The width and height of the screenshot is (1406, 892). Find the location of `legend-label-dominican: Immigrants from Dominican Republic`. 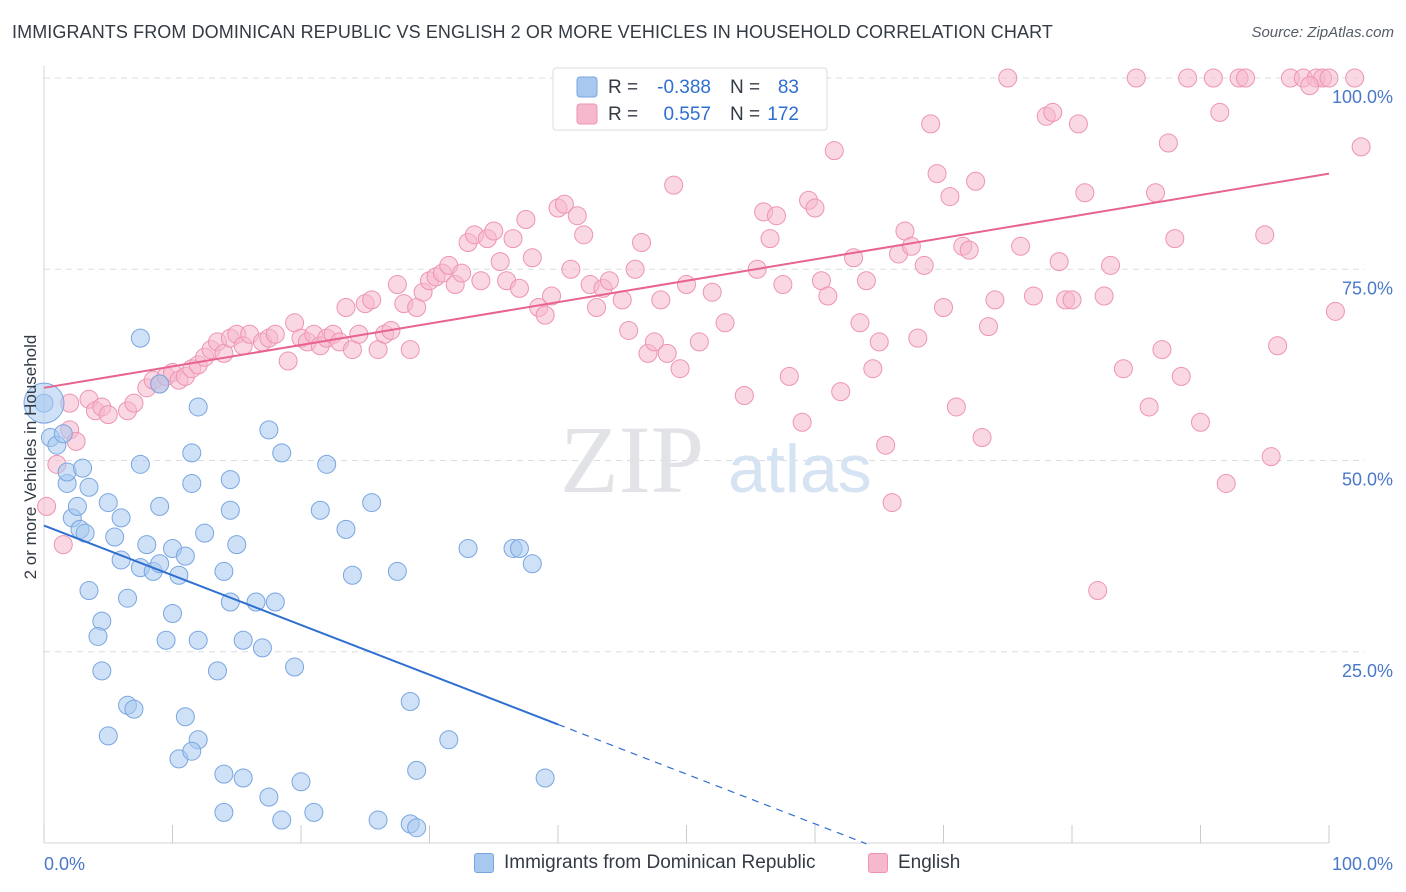

legend-label-dominican: Immigrants from Dominican Republic is located at coordinates (660, 862).